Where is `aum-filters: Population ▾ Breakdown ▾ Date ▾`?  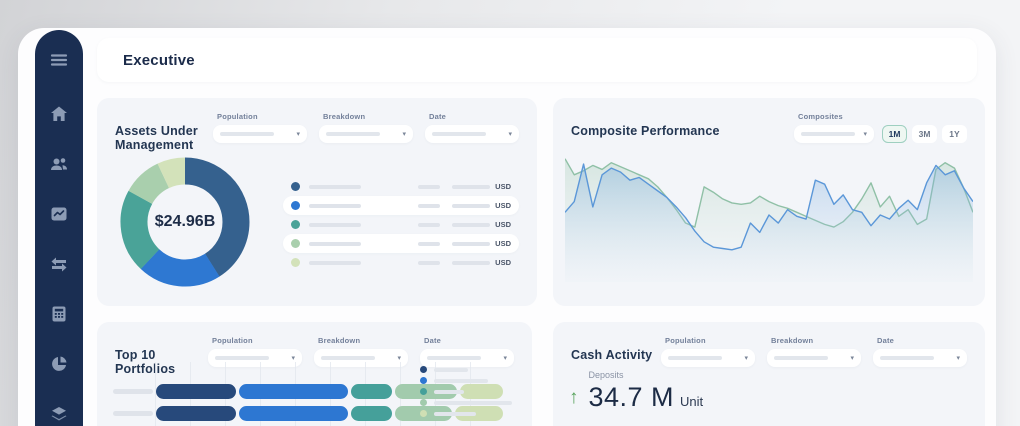 aum-filters: Population ▾ Breakdown ▾ Date ▾ is located at coordinates (366, 127).